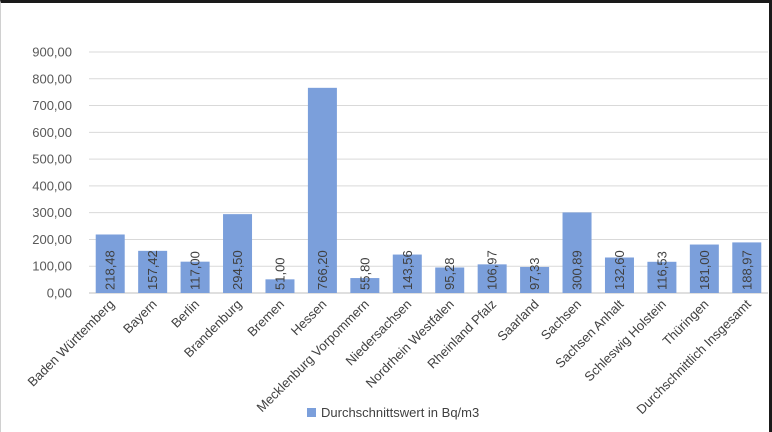 The height and width of the screenshot is (432, 772). I want to click on y-tick-label: 900,00, so click(52, 52).